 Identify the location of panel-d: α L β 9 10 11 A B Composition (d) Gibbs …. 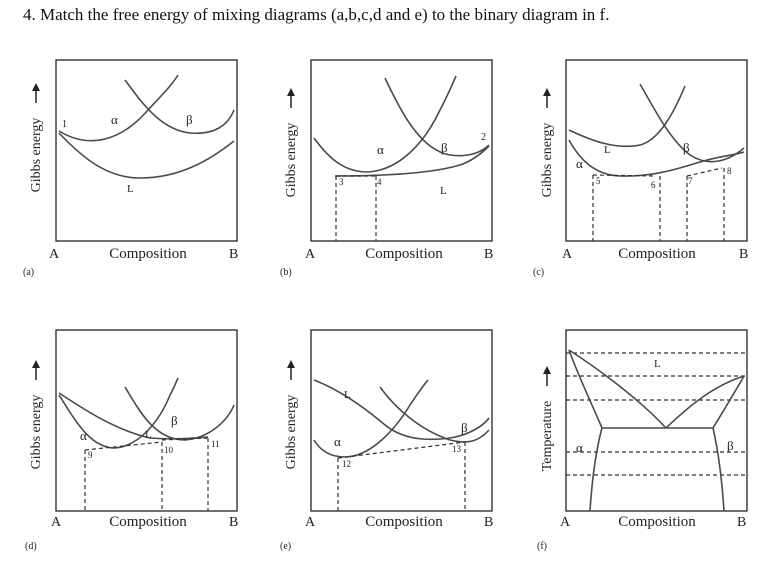
(131, 440).